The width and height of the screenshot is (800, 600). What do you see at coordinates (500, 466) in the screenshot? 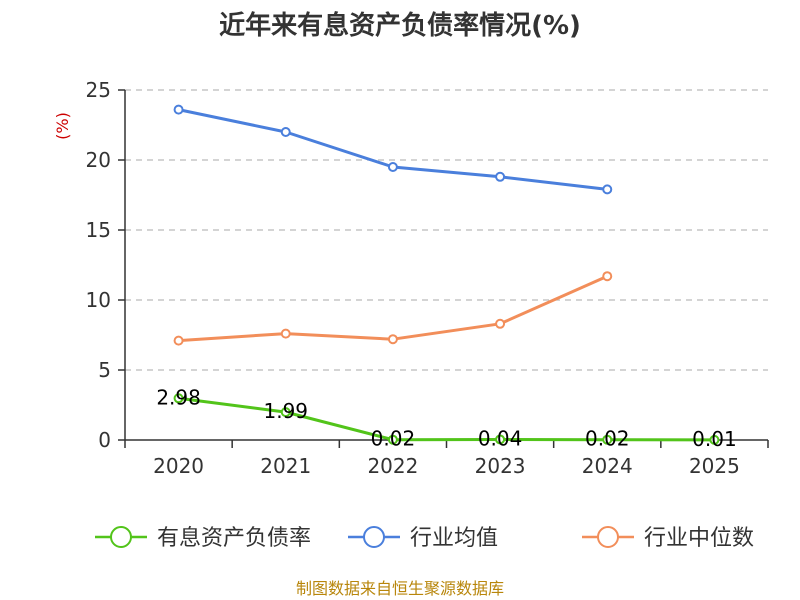
I see `x-tick-label: 2023` at bounding box center [500, 466].